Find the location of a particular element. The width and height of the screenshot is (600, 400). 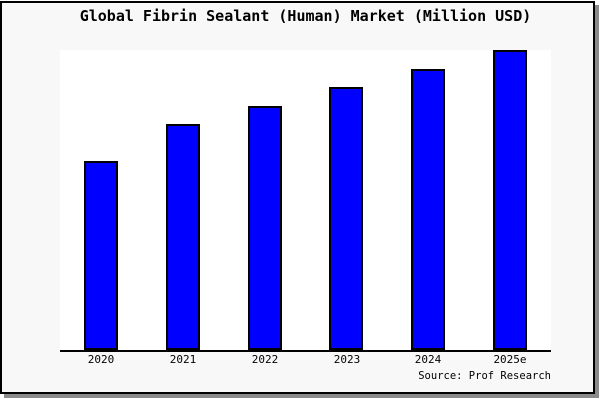

x-axis-label-2024: 2024 is located at coordinates (428, 359).